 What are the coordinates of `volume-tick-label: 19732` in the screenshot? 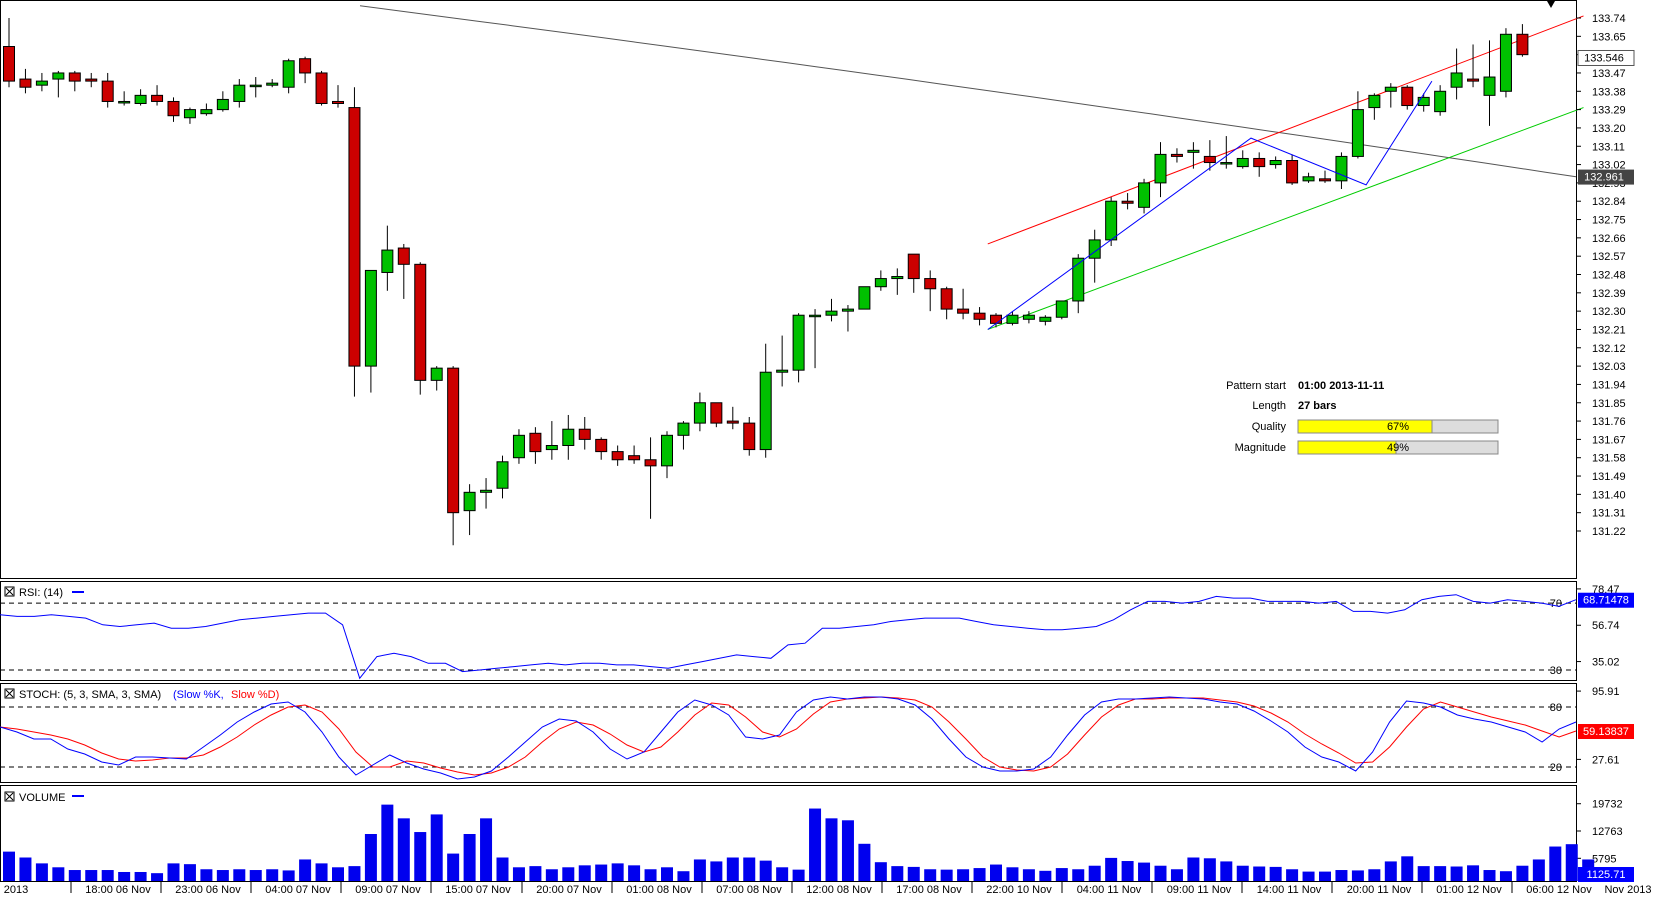 It's located at (1607, 805).